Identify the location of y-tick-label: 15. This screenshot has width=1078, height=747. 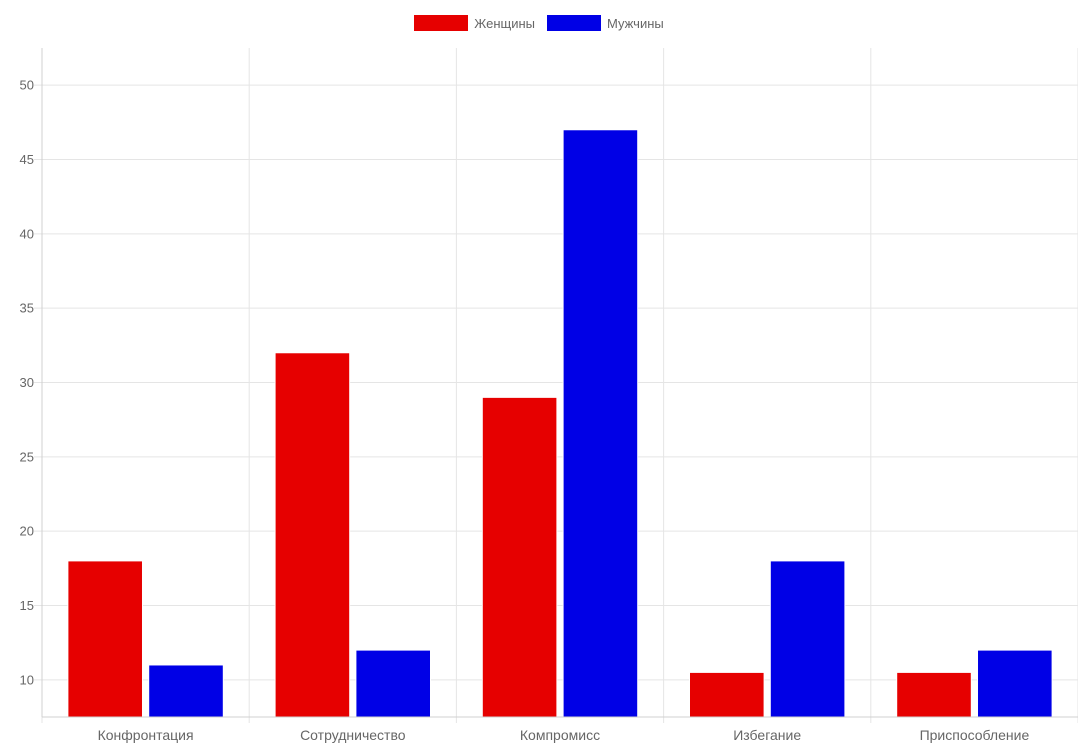
(27, 605).